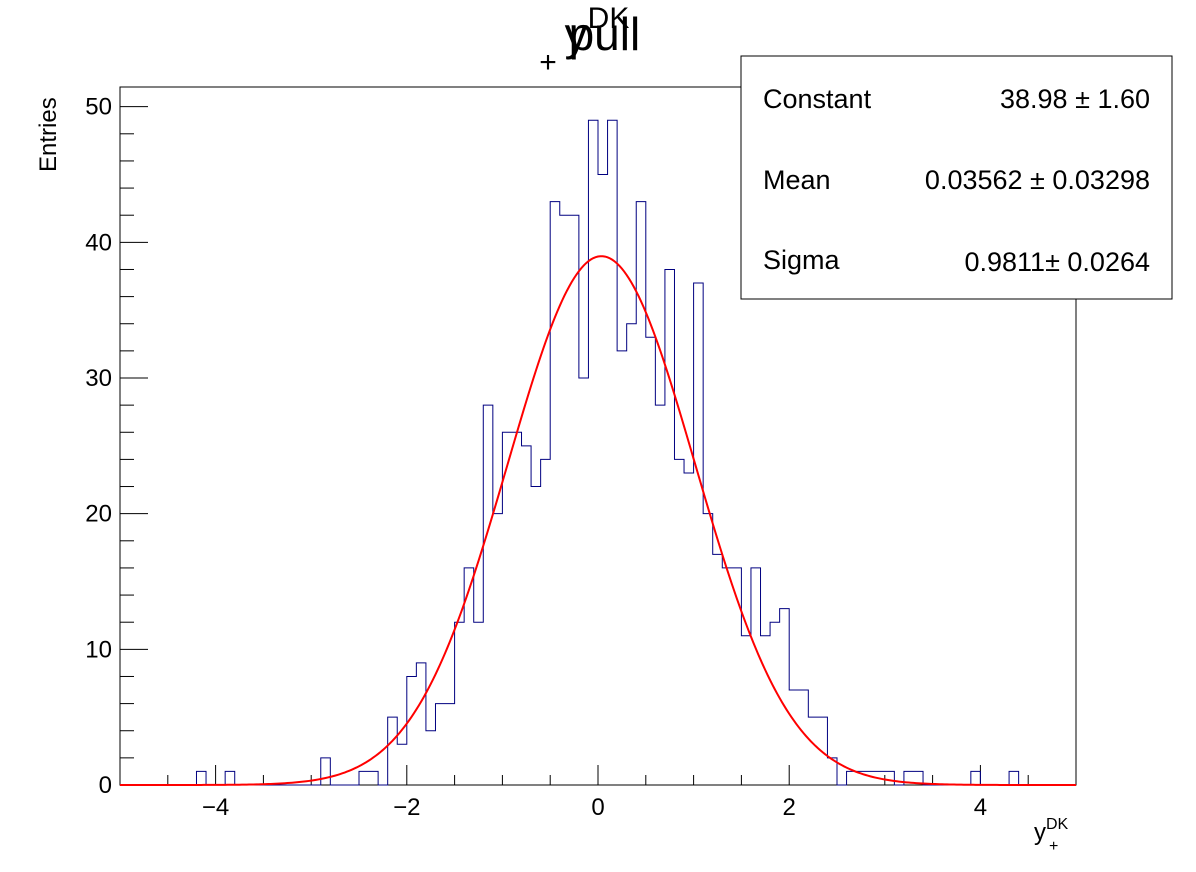 The height and width of the screenshot is (872, 1196). Describe the element at coordinates (1057, 824) in the screenshot. I see `x-axis-label-sup: DK` at that location.